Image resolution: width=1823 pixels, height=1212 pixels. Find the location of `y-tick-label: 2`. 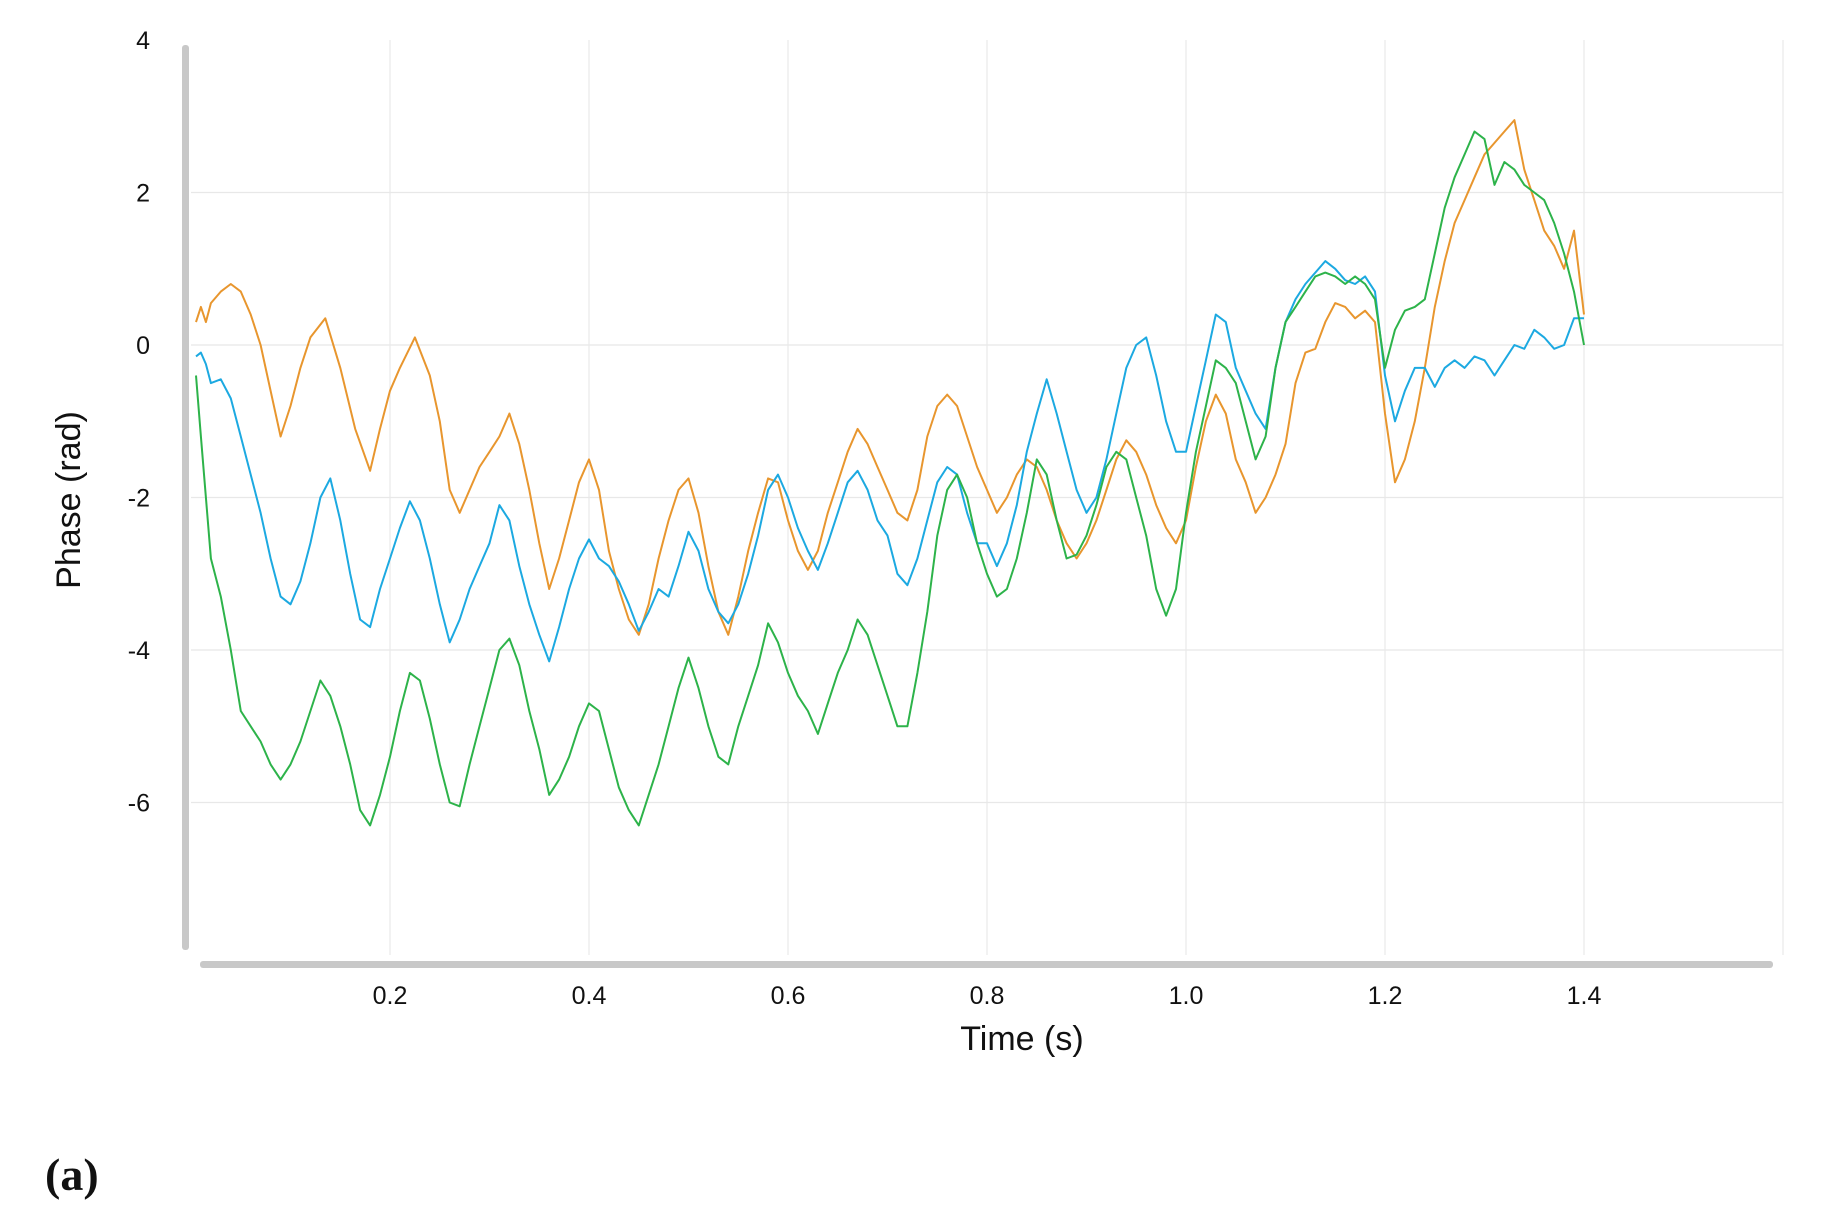

y-tick-label: 2 is located at coordinates (143, 194).